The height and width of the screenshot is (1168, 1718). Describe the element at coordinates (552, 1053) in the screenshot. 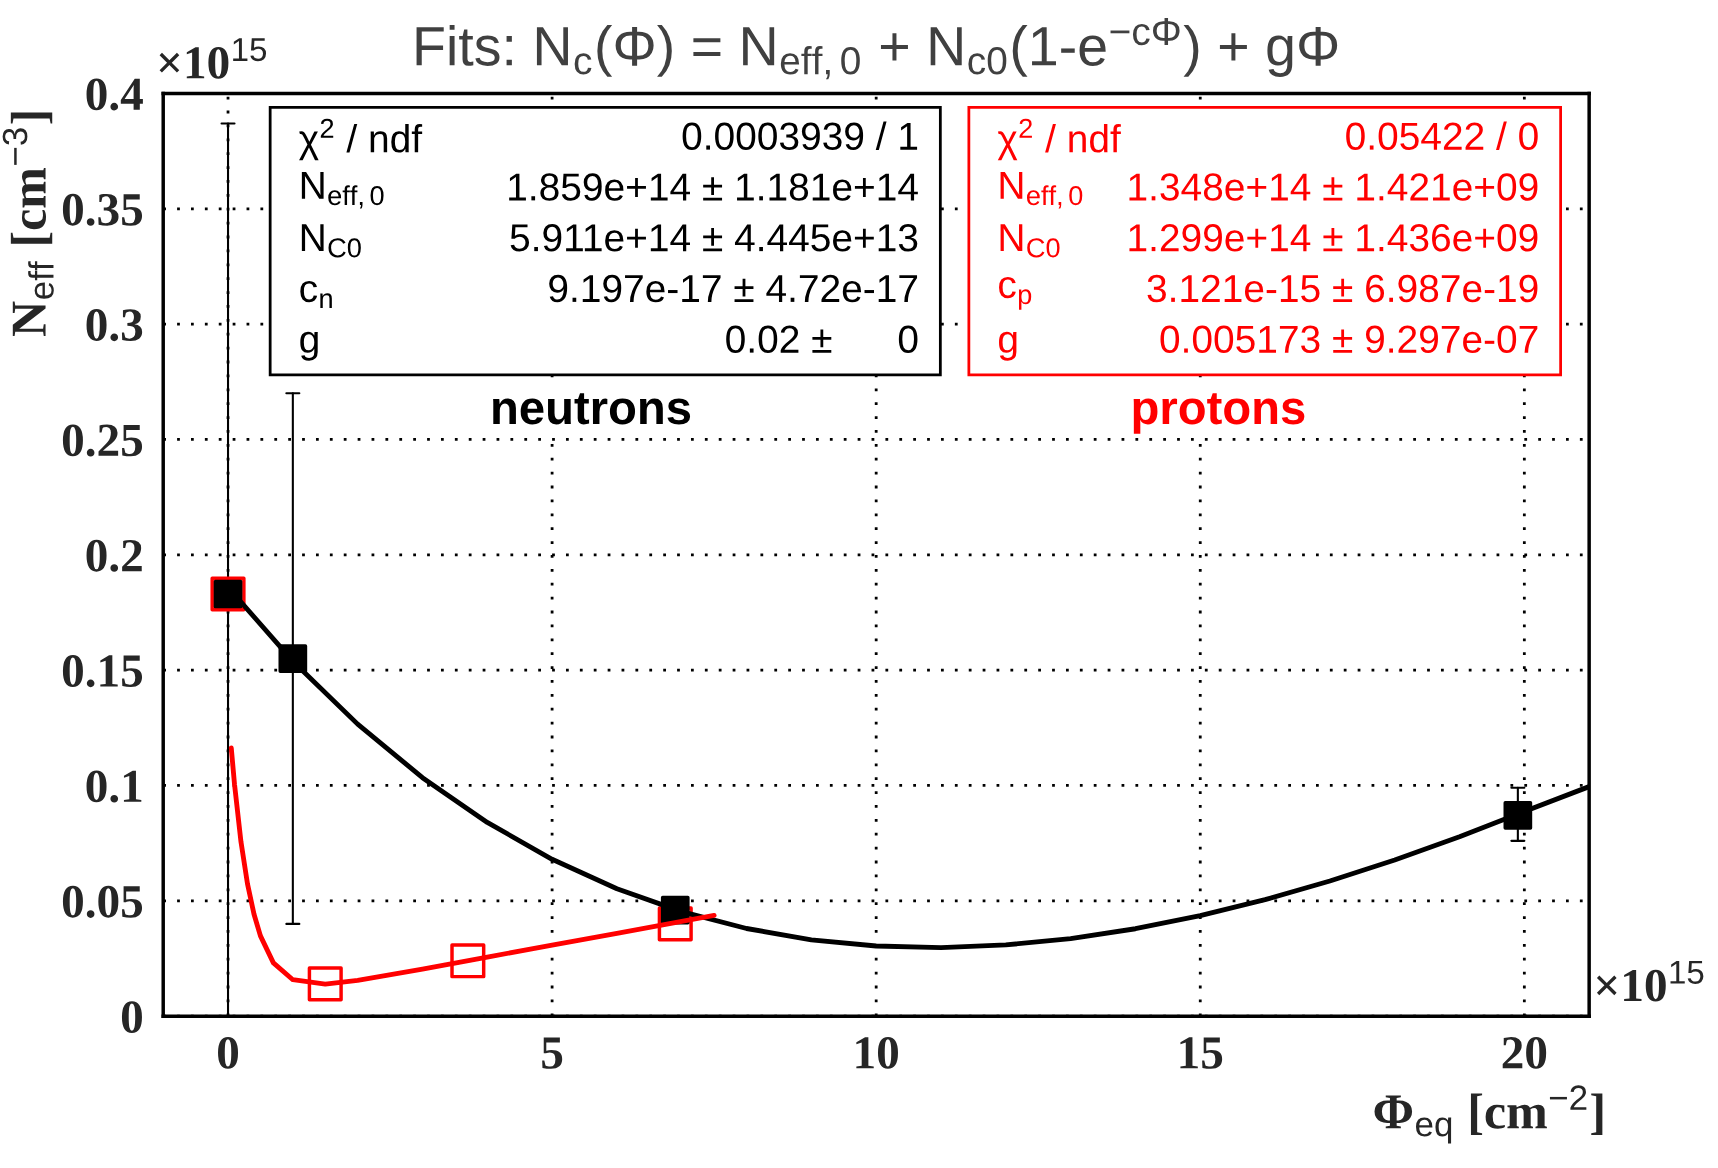

I see `x-tick-label: 5` at that location.